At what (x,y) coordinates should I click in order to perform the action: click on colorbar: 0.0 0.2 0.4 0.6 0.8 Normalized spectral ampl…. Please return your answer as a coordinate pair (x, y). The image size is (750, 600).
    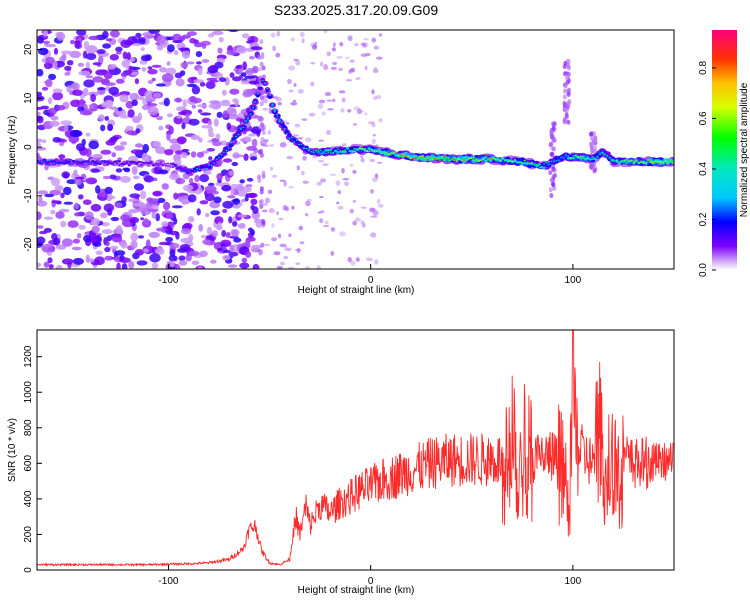
    Looking at the image, I should click on (724, 153).